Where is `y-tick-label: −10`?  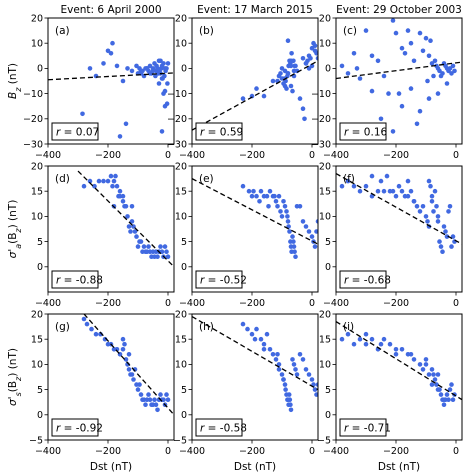
y-tick-label: −10 is located at coordinates (33, 94).